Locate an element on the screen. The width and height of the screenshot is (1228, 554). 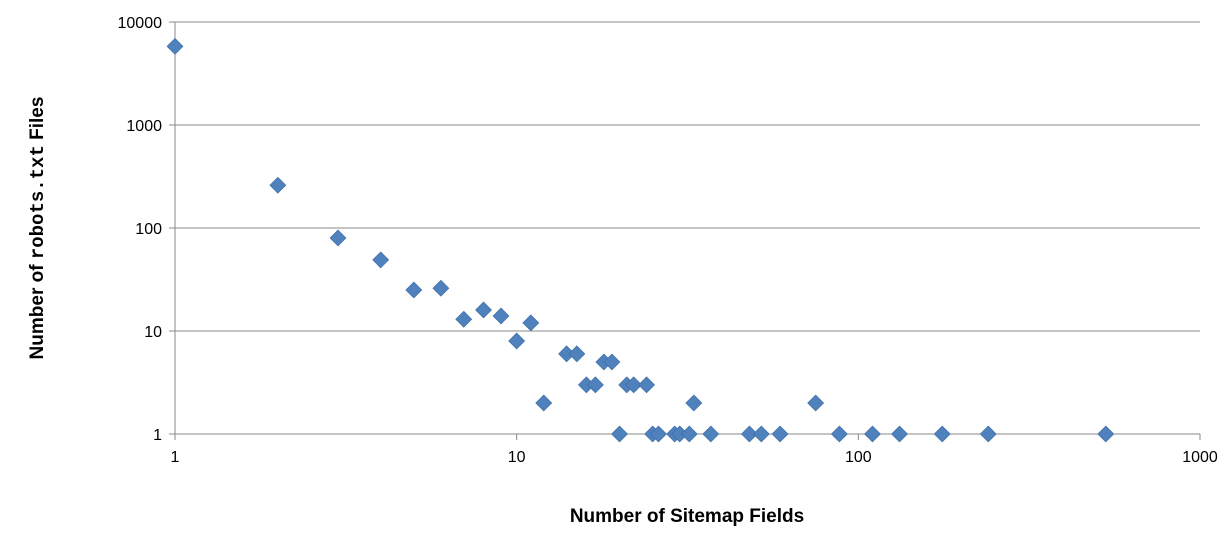
x-tick-label: 100 is located at coordinates (858, 457).